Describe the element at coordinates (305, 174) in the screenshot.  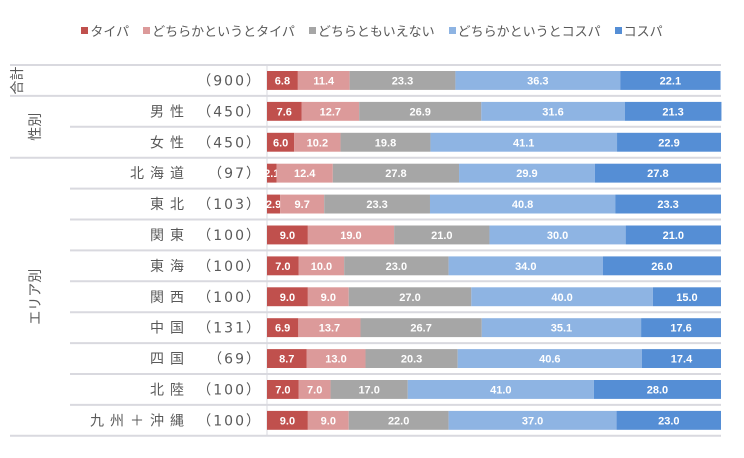
I see `data-label: 12.4` at that location.